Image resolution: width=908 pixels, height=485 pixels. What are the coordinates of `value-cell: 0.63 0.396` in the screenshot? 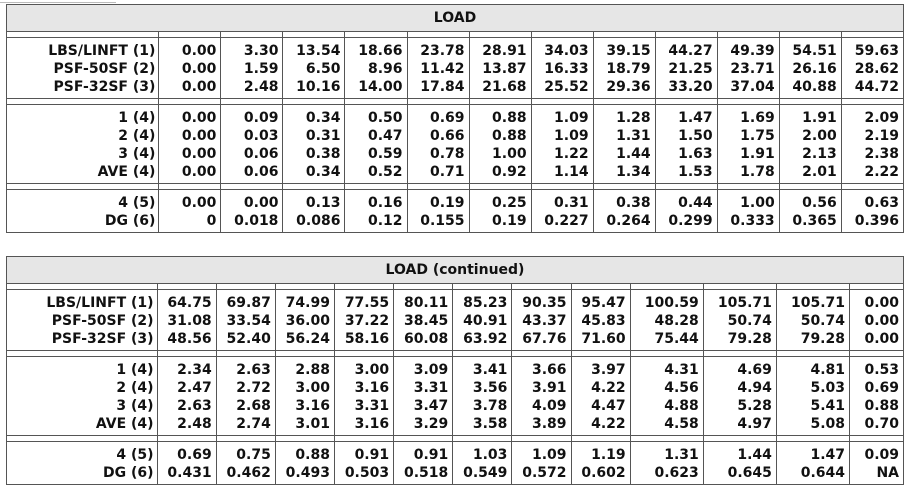 It's located at (872, 211).